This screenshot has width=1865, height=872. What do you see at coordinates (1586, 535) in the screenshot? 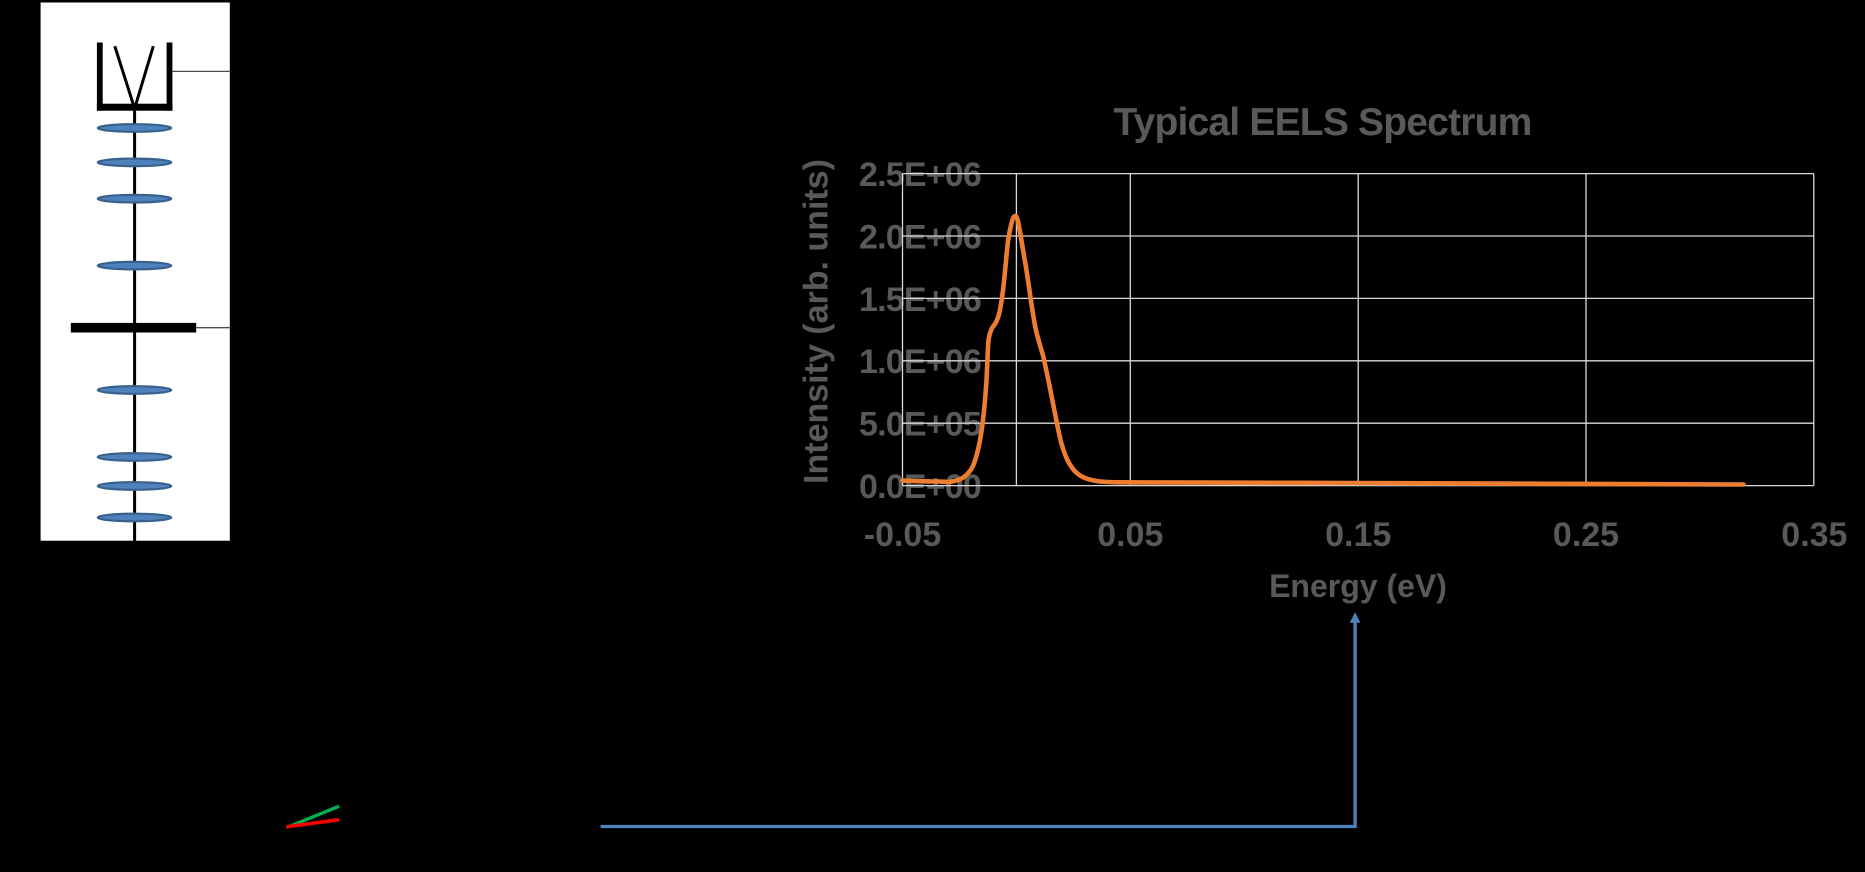
I see `svg-text: 0.25` at bounding box center [1586, 535].